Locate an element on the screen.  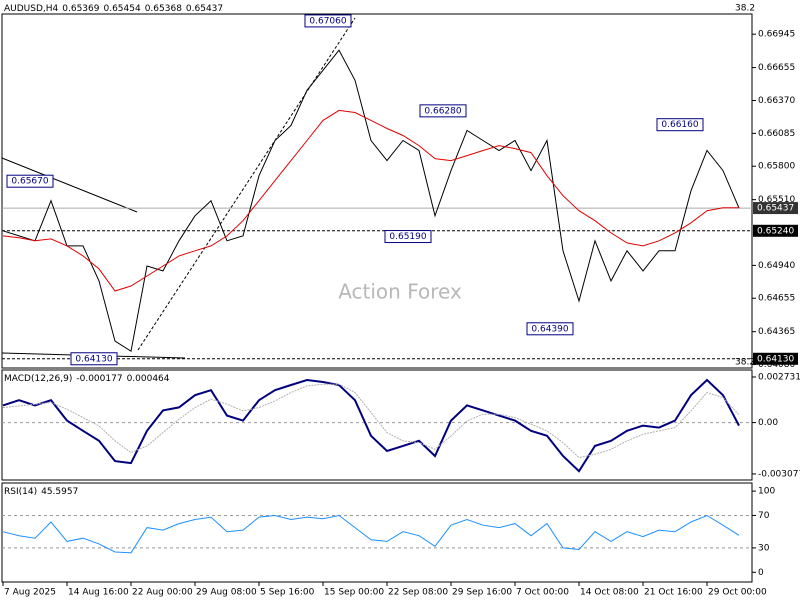
x-tick-label: 22 Aug 00:00 is located at coordinates (162, 593).